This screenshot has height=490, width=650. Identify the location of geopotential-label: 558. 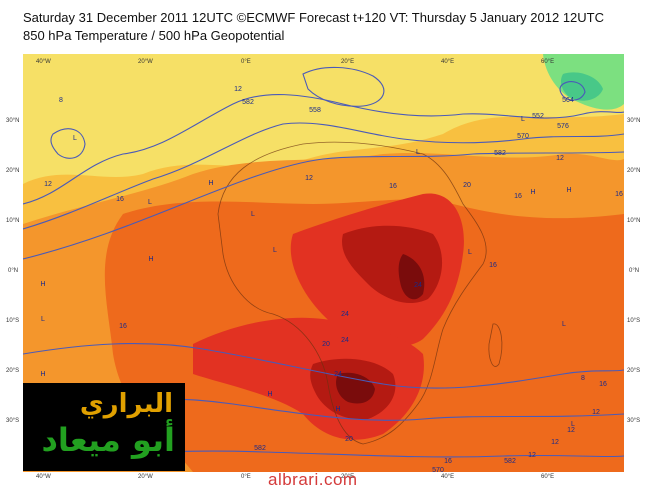
(315, 110).